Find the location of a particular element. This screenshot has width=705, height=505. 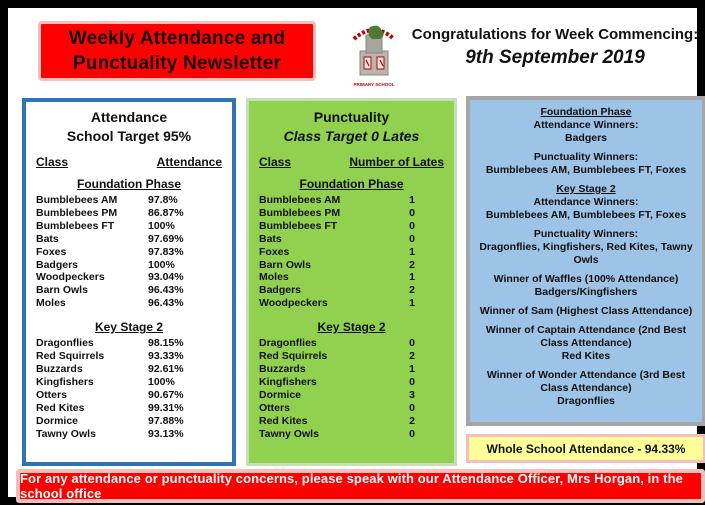

attendance-value: 93.33% is located at coordinates (166, 356).